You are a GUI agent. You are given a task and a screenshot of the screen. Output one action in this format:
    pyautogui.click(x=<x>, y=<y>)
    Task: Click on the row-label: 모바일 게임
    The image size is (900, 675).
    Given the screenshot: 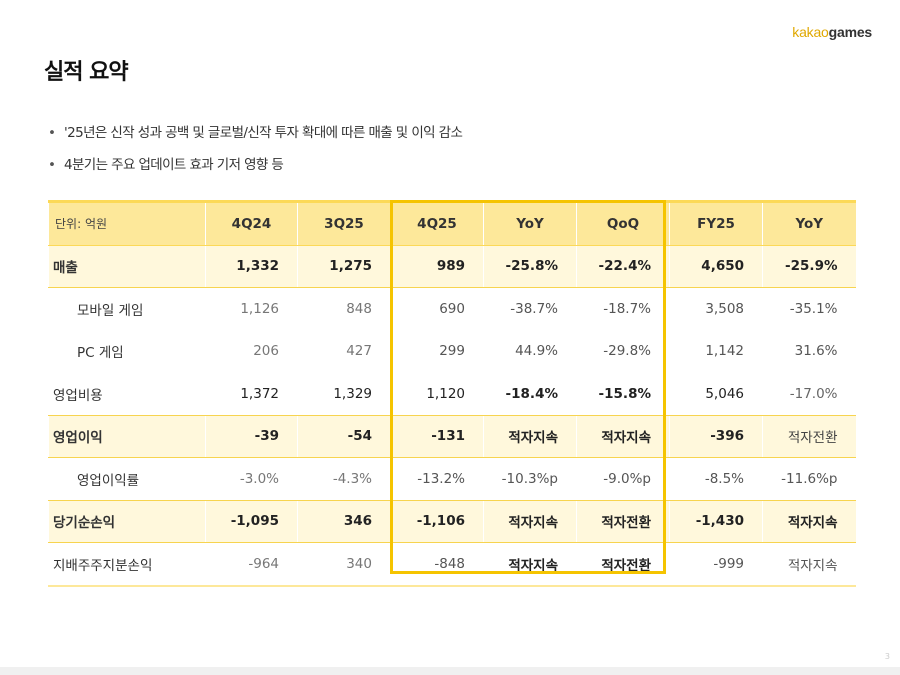 What is the action you would take?
    pyautogui.click(x=127, y=309)
    